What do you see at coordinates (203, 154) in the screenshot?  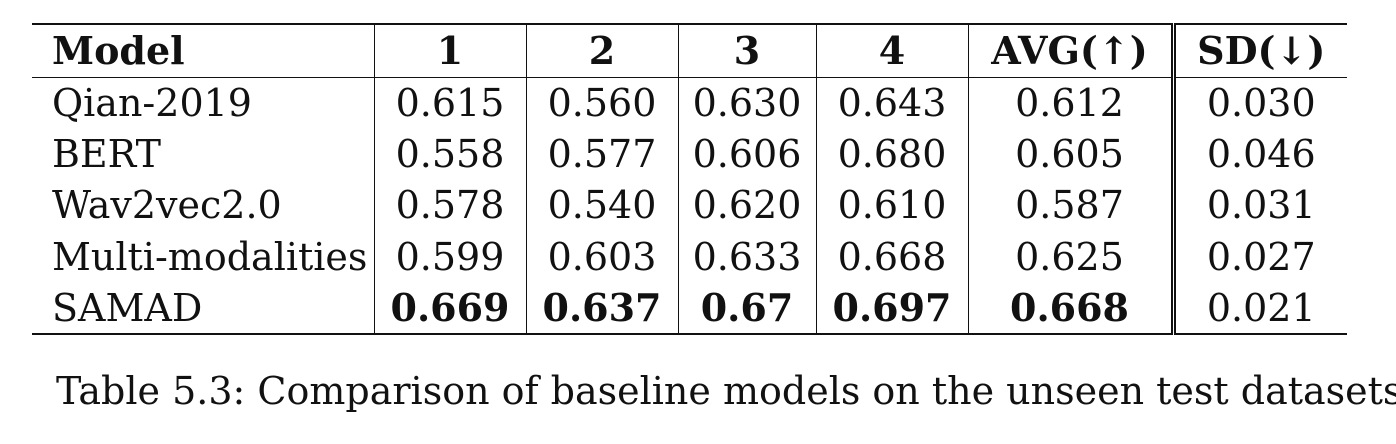 I see `model-name-cell: BERT` at bounding box center [203, 154].